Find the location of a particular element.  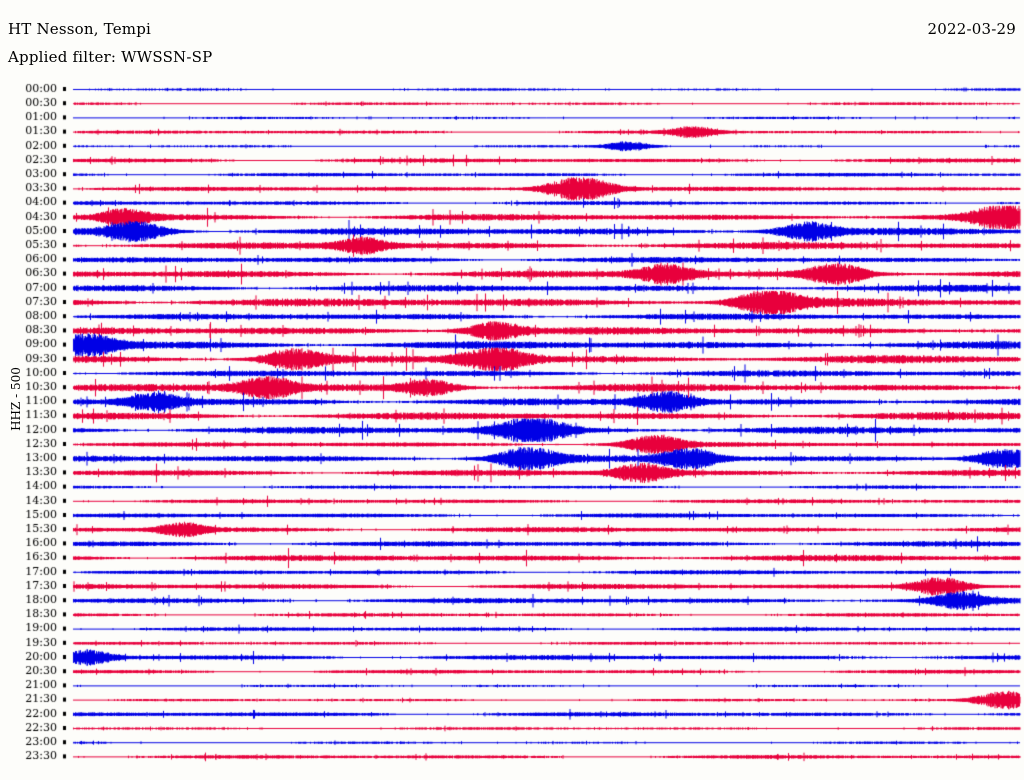

y-axis-label: HHZ - 500 is located at coordinates (16, 399).